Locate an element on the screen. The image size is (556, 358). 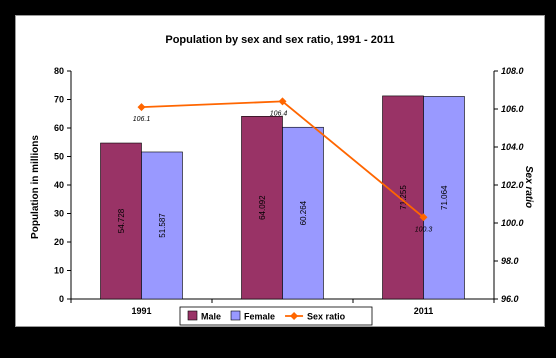
legend-female-label: Female is located at coordinates (259, 317).